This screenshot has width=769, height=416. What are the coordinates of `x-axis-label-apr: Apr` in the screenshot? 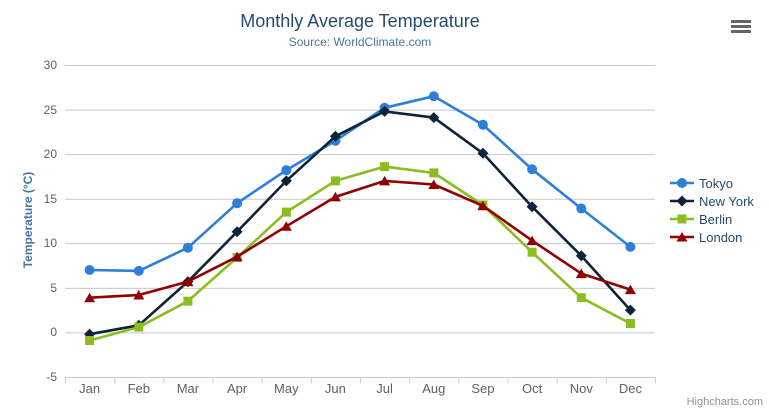 It's located at (237, 388).